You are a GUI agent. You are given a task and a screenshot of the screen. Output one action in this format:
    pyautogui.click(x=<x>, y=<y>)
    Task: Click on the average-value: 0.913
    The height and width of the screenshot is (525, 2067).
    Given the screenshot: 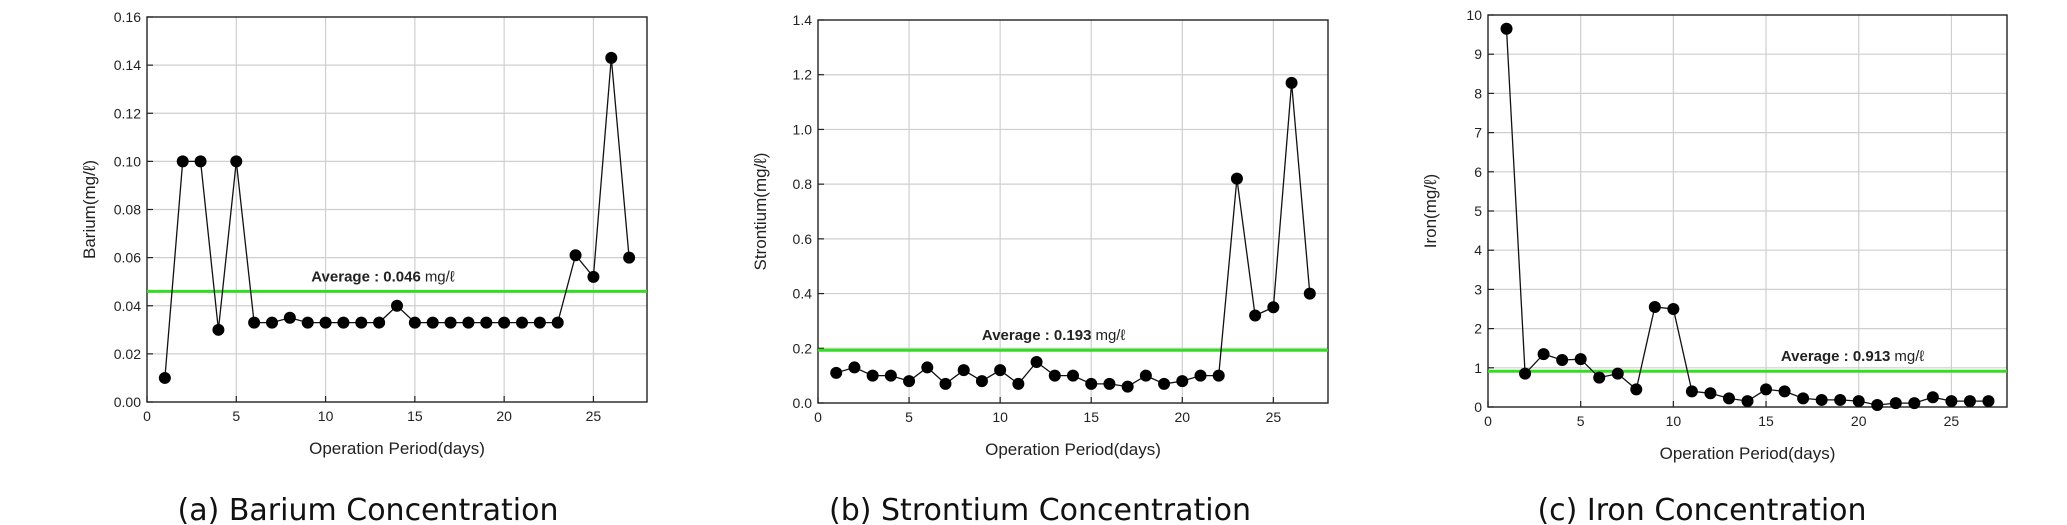 What is the action you would take?
    pyautogui.click(x=1872, y=356)
    